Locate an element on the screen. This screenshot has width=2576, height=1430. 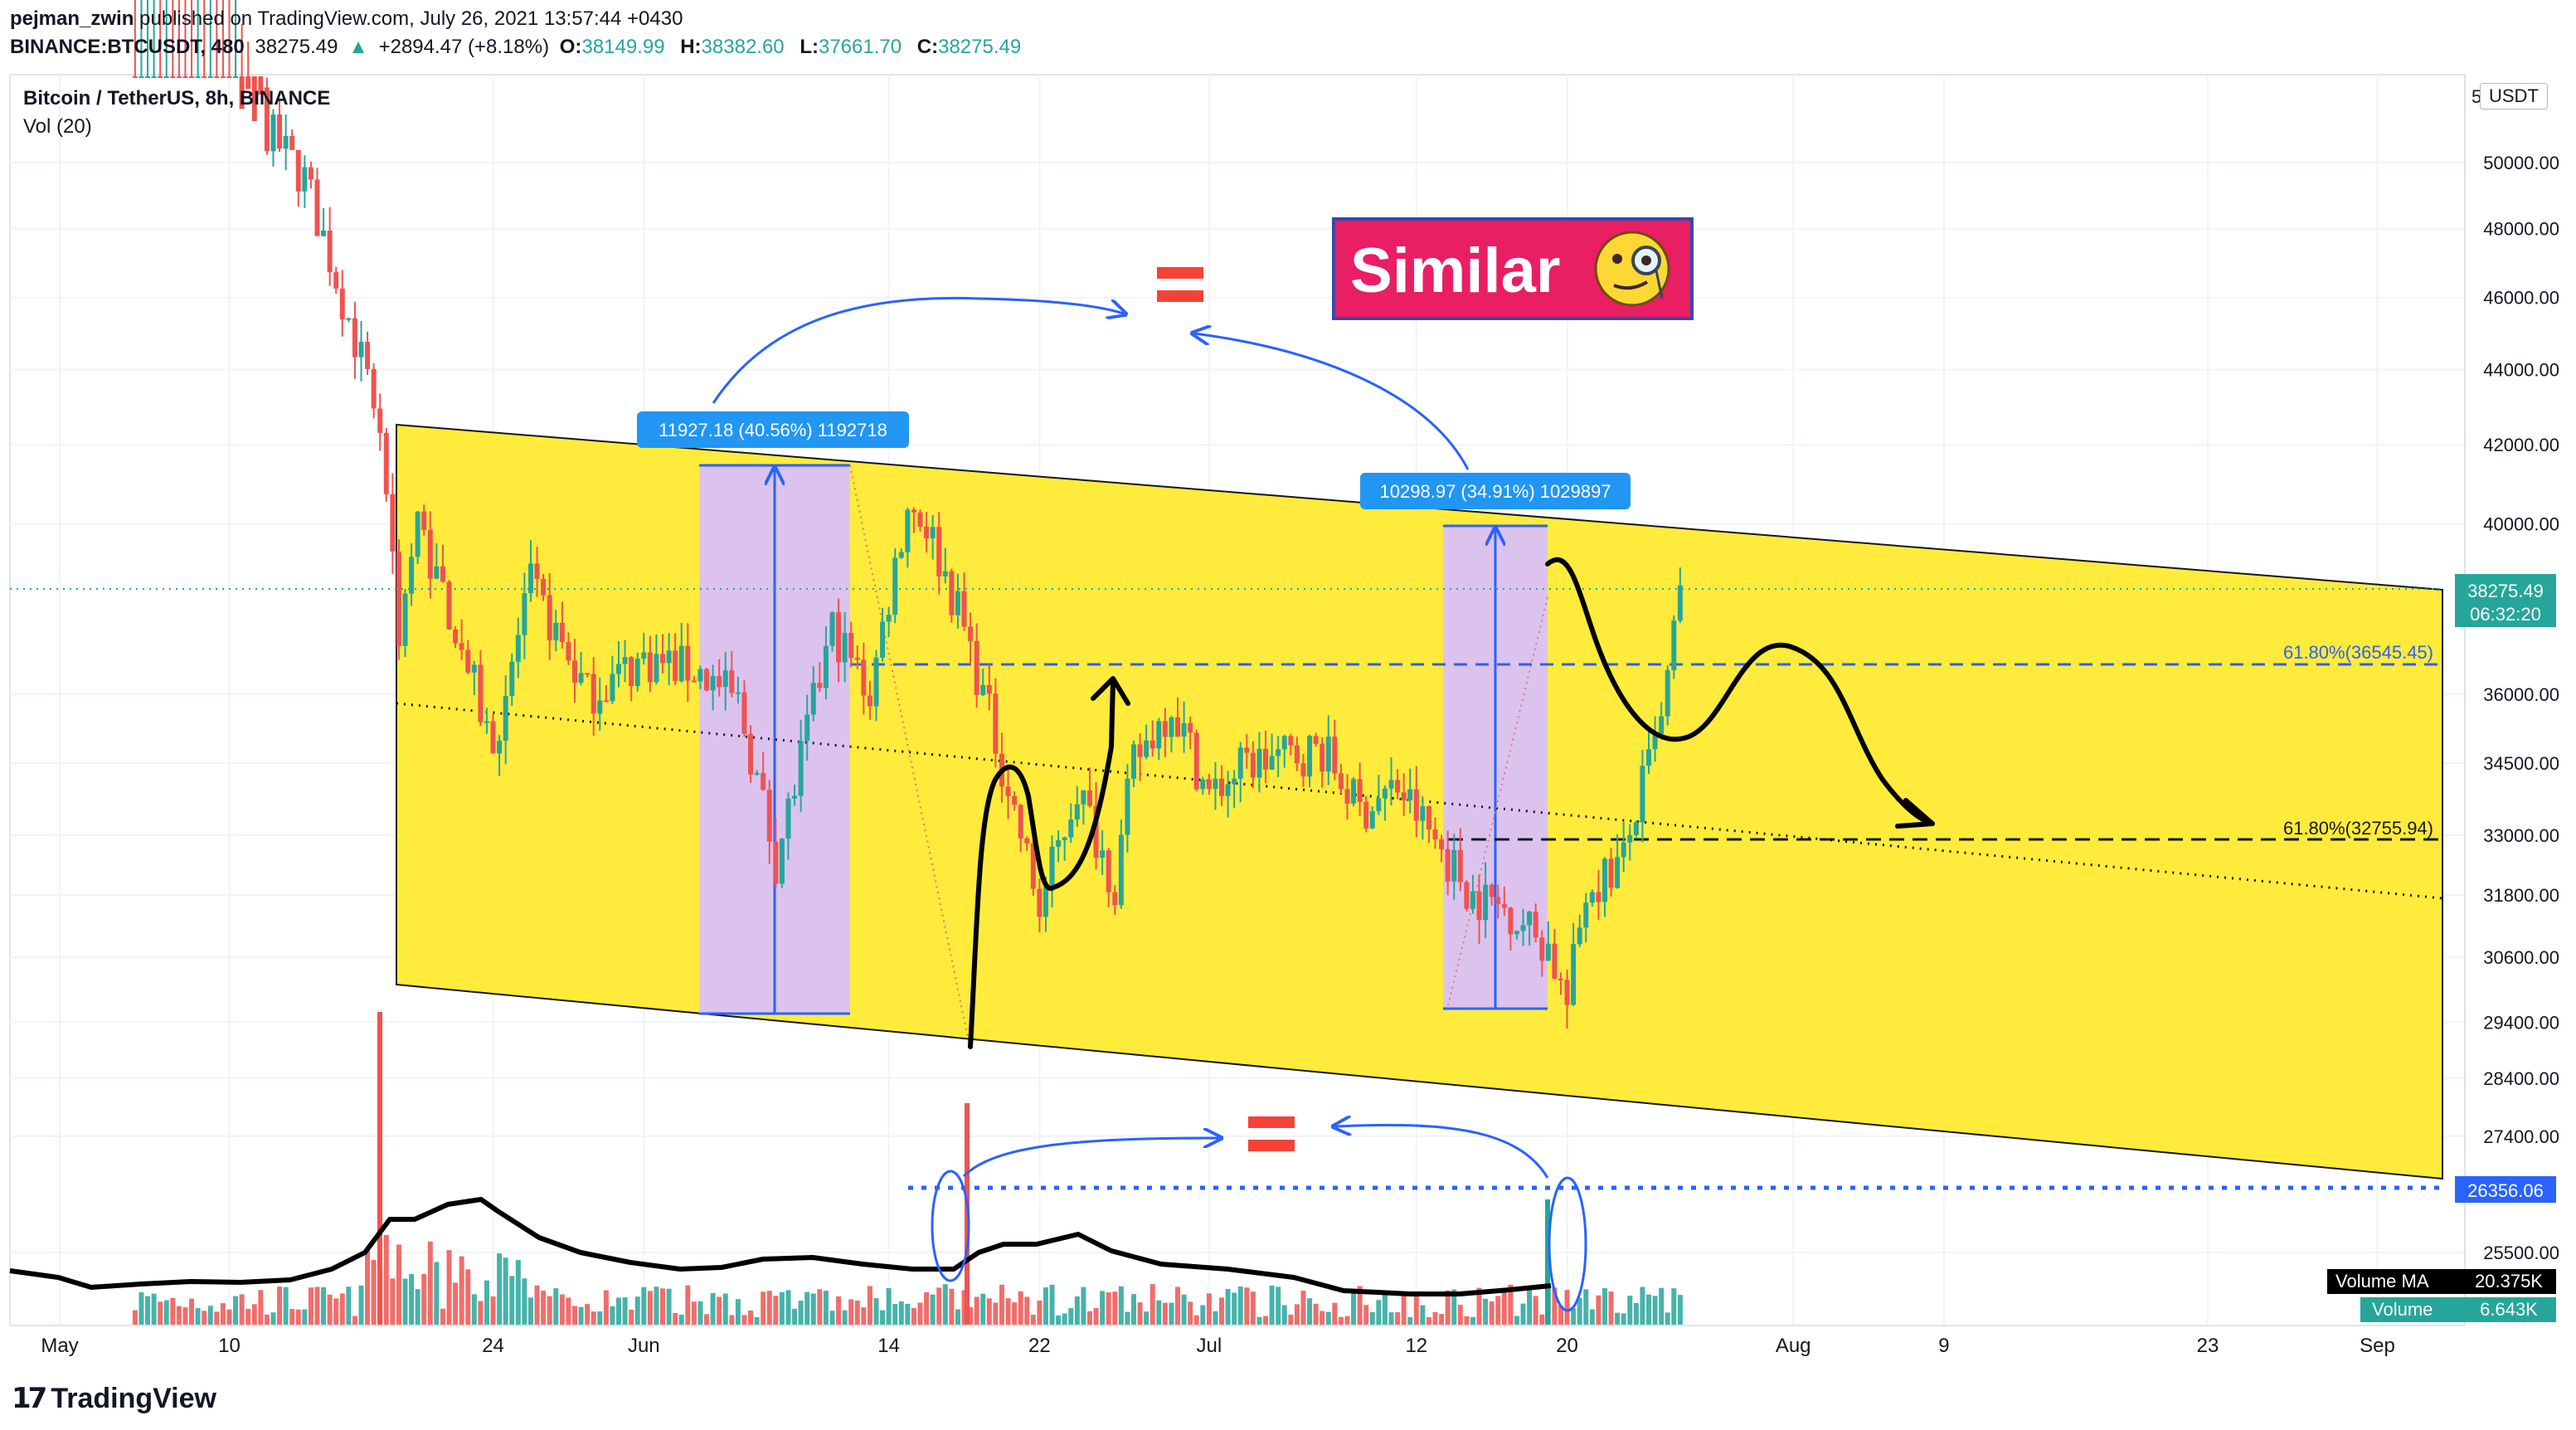
price-tick-label: 48000.00 is located at coordinates (2521, 229).